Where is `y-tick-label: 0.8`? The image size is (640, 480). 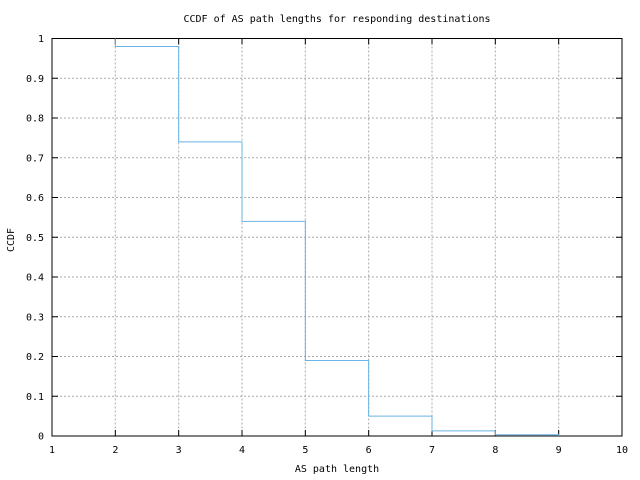 y-tick-label: 0.8 is located at coordinates (35, 119).